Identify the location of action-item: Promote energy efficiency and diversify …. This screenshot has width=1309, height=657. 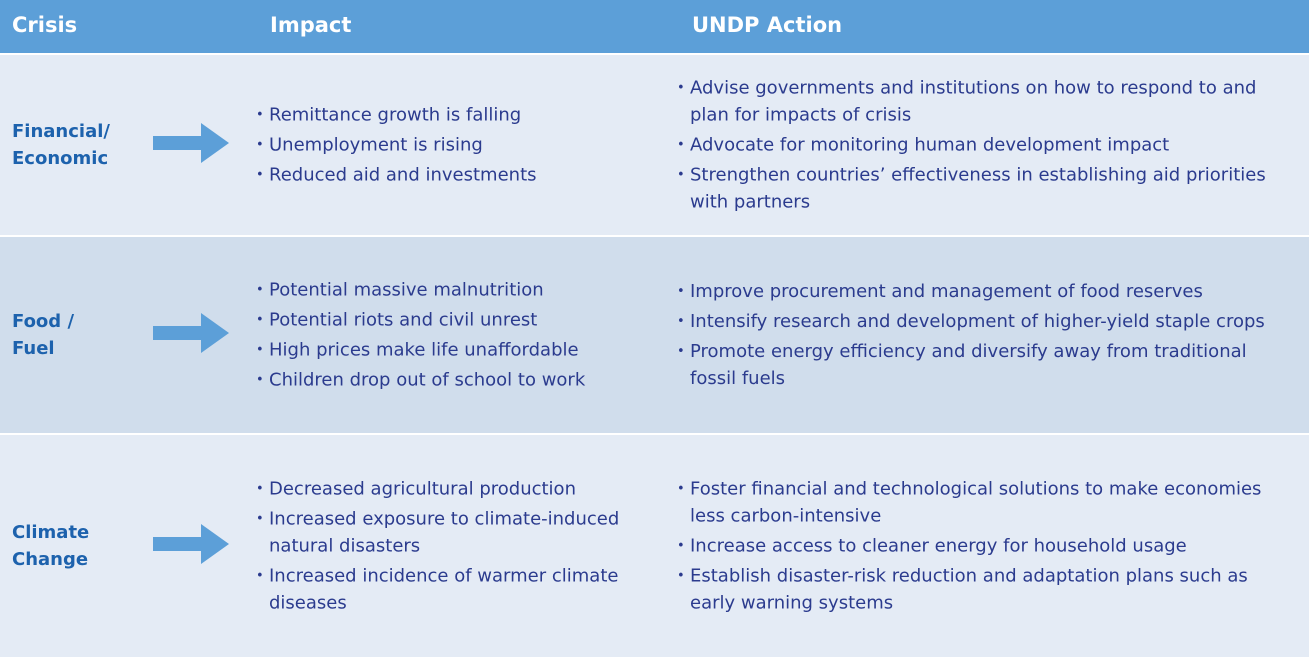
(984, 365).